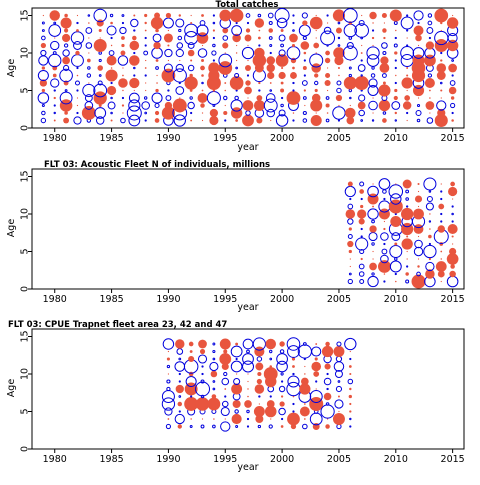 This screenshot has width=480, height=485. Describe the element at coordinates (453, 459) in the screenshot. I see `panel-3-xtick-label: 2015` at that location.